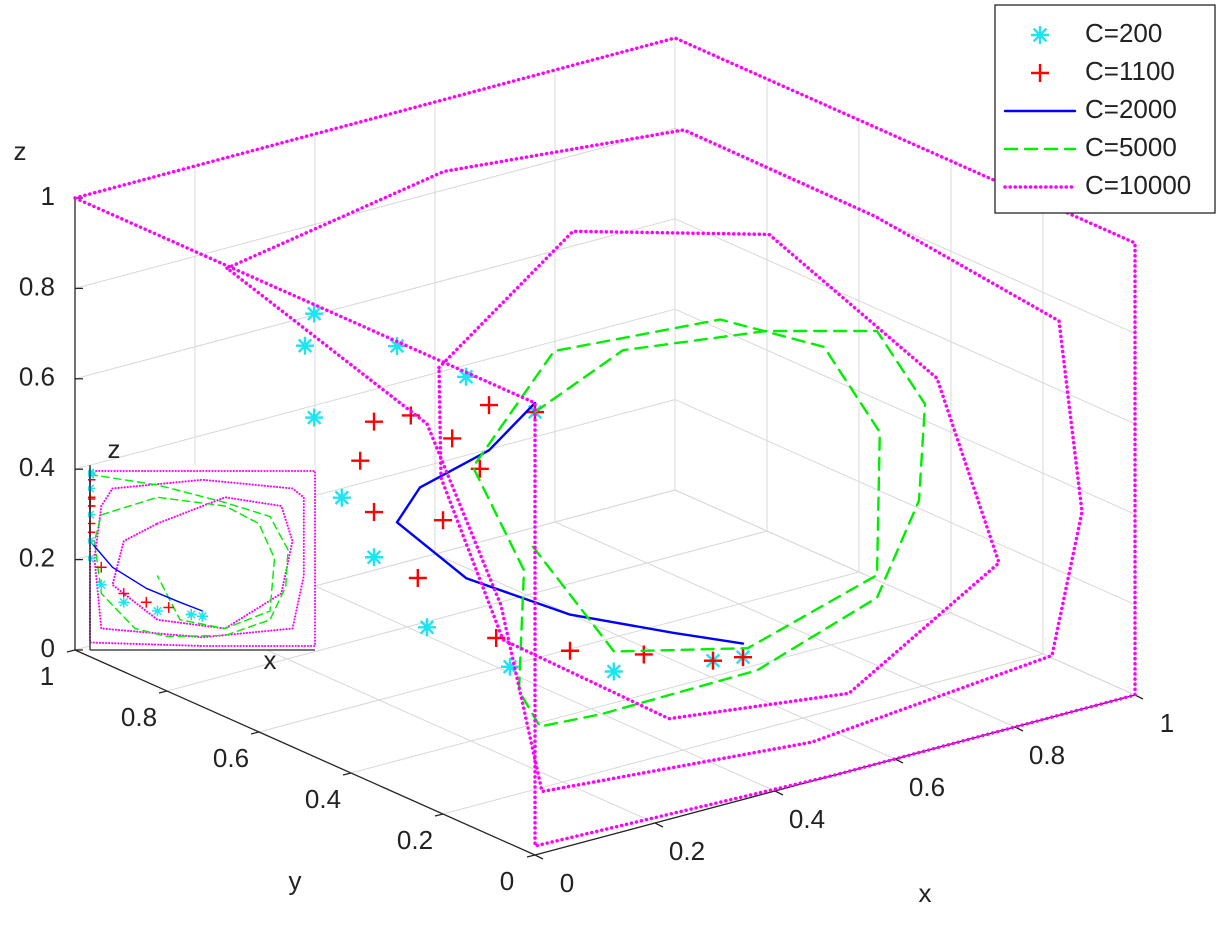  Describe the element at coordinates (1138, 185) in the screenshot. I see `legend-label: C=10000` at that location.